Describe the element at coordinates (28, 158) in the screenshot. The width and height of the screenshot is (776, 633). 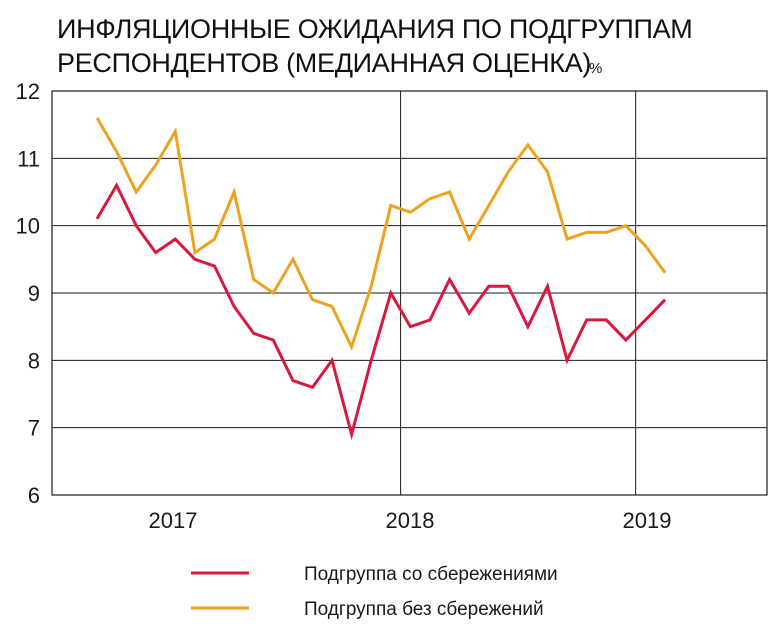
I see `y-tick-label: 11` at that location.